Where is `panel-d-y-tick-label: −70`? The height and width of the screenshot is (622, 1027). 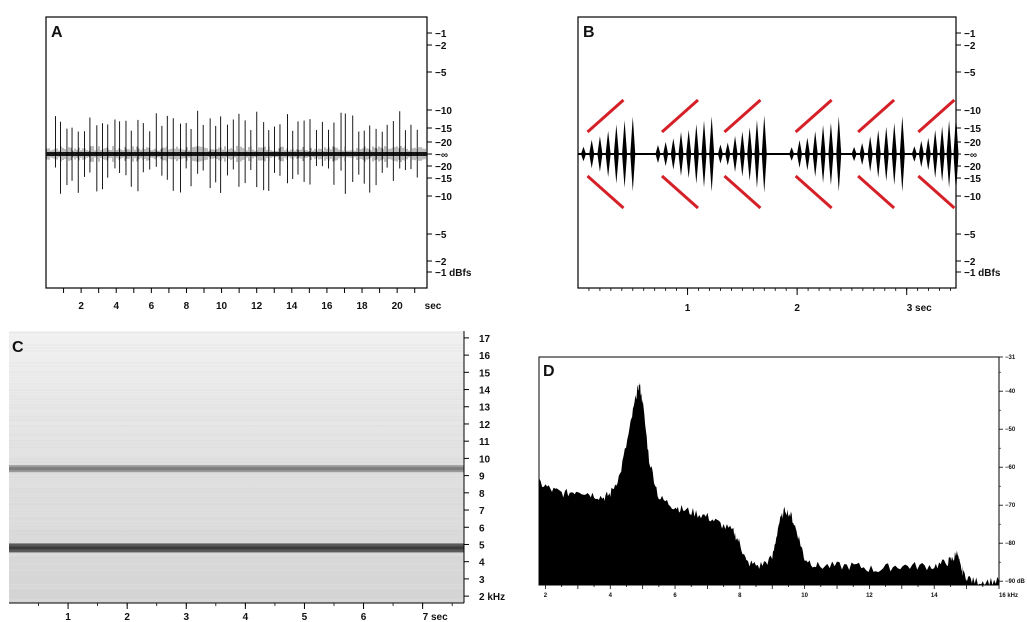 panel-d-y-tick-label: −70 is located at coordinates (1010, 506).